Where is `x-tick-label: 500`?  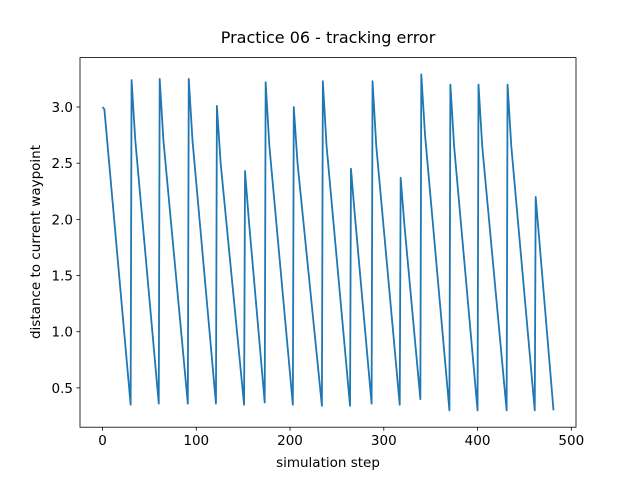
x-tick-label: 500 is located at coordinates (571, 441).